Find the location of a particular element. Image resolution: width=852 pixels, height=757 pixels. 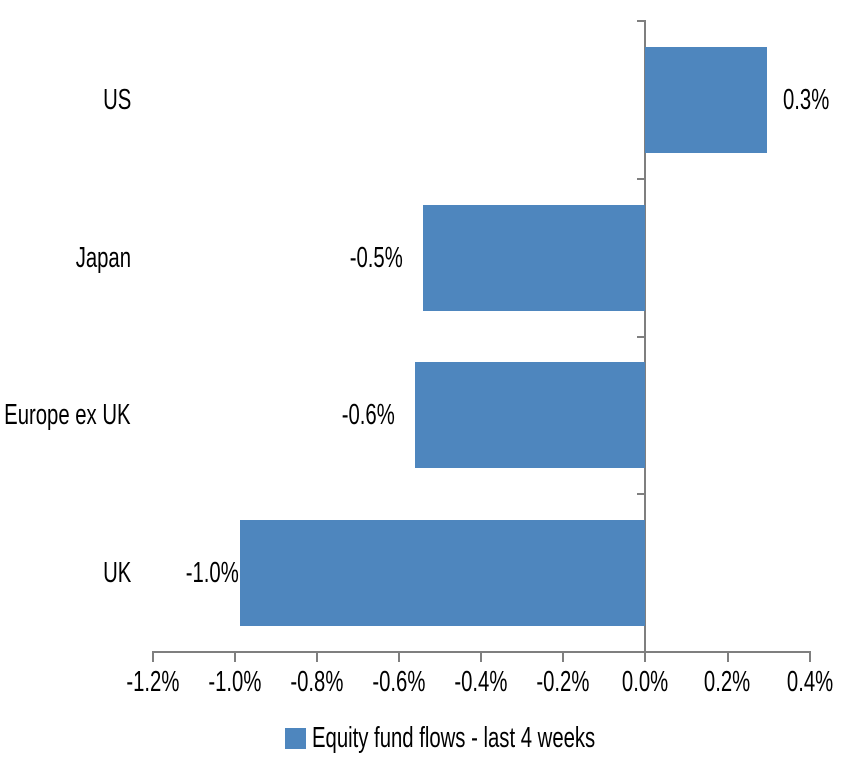

value-axis-zero-line is located at coordinates (645, 336).